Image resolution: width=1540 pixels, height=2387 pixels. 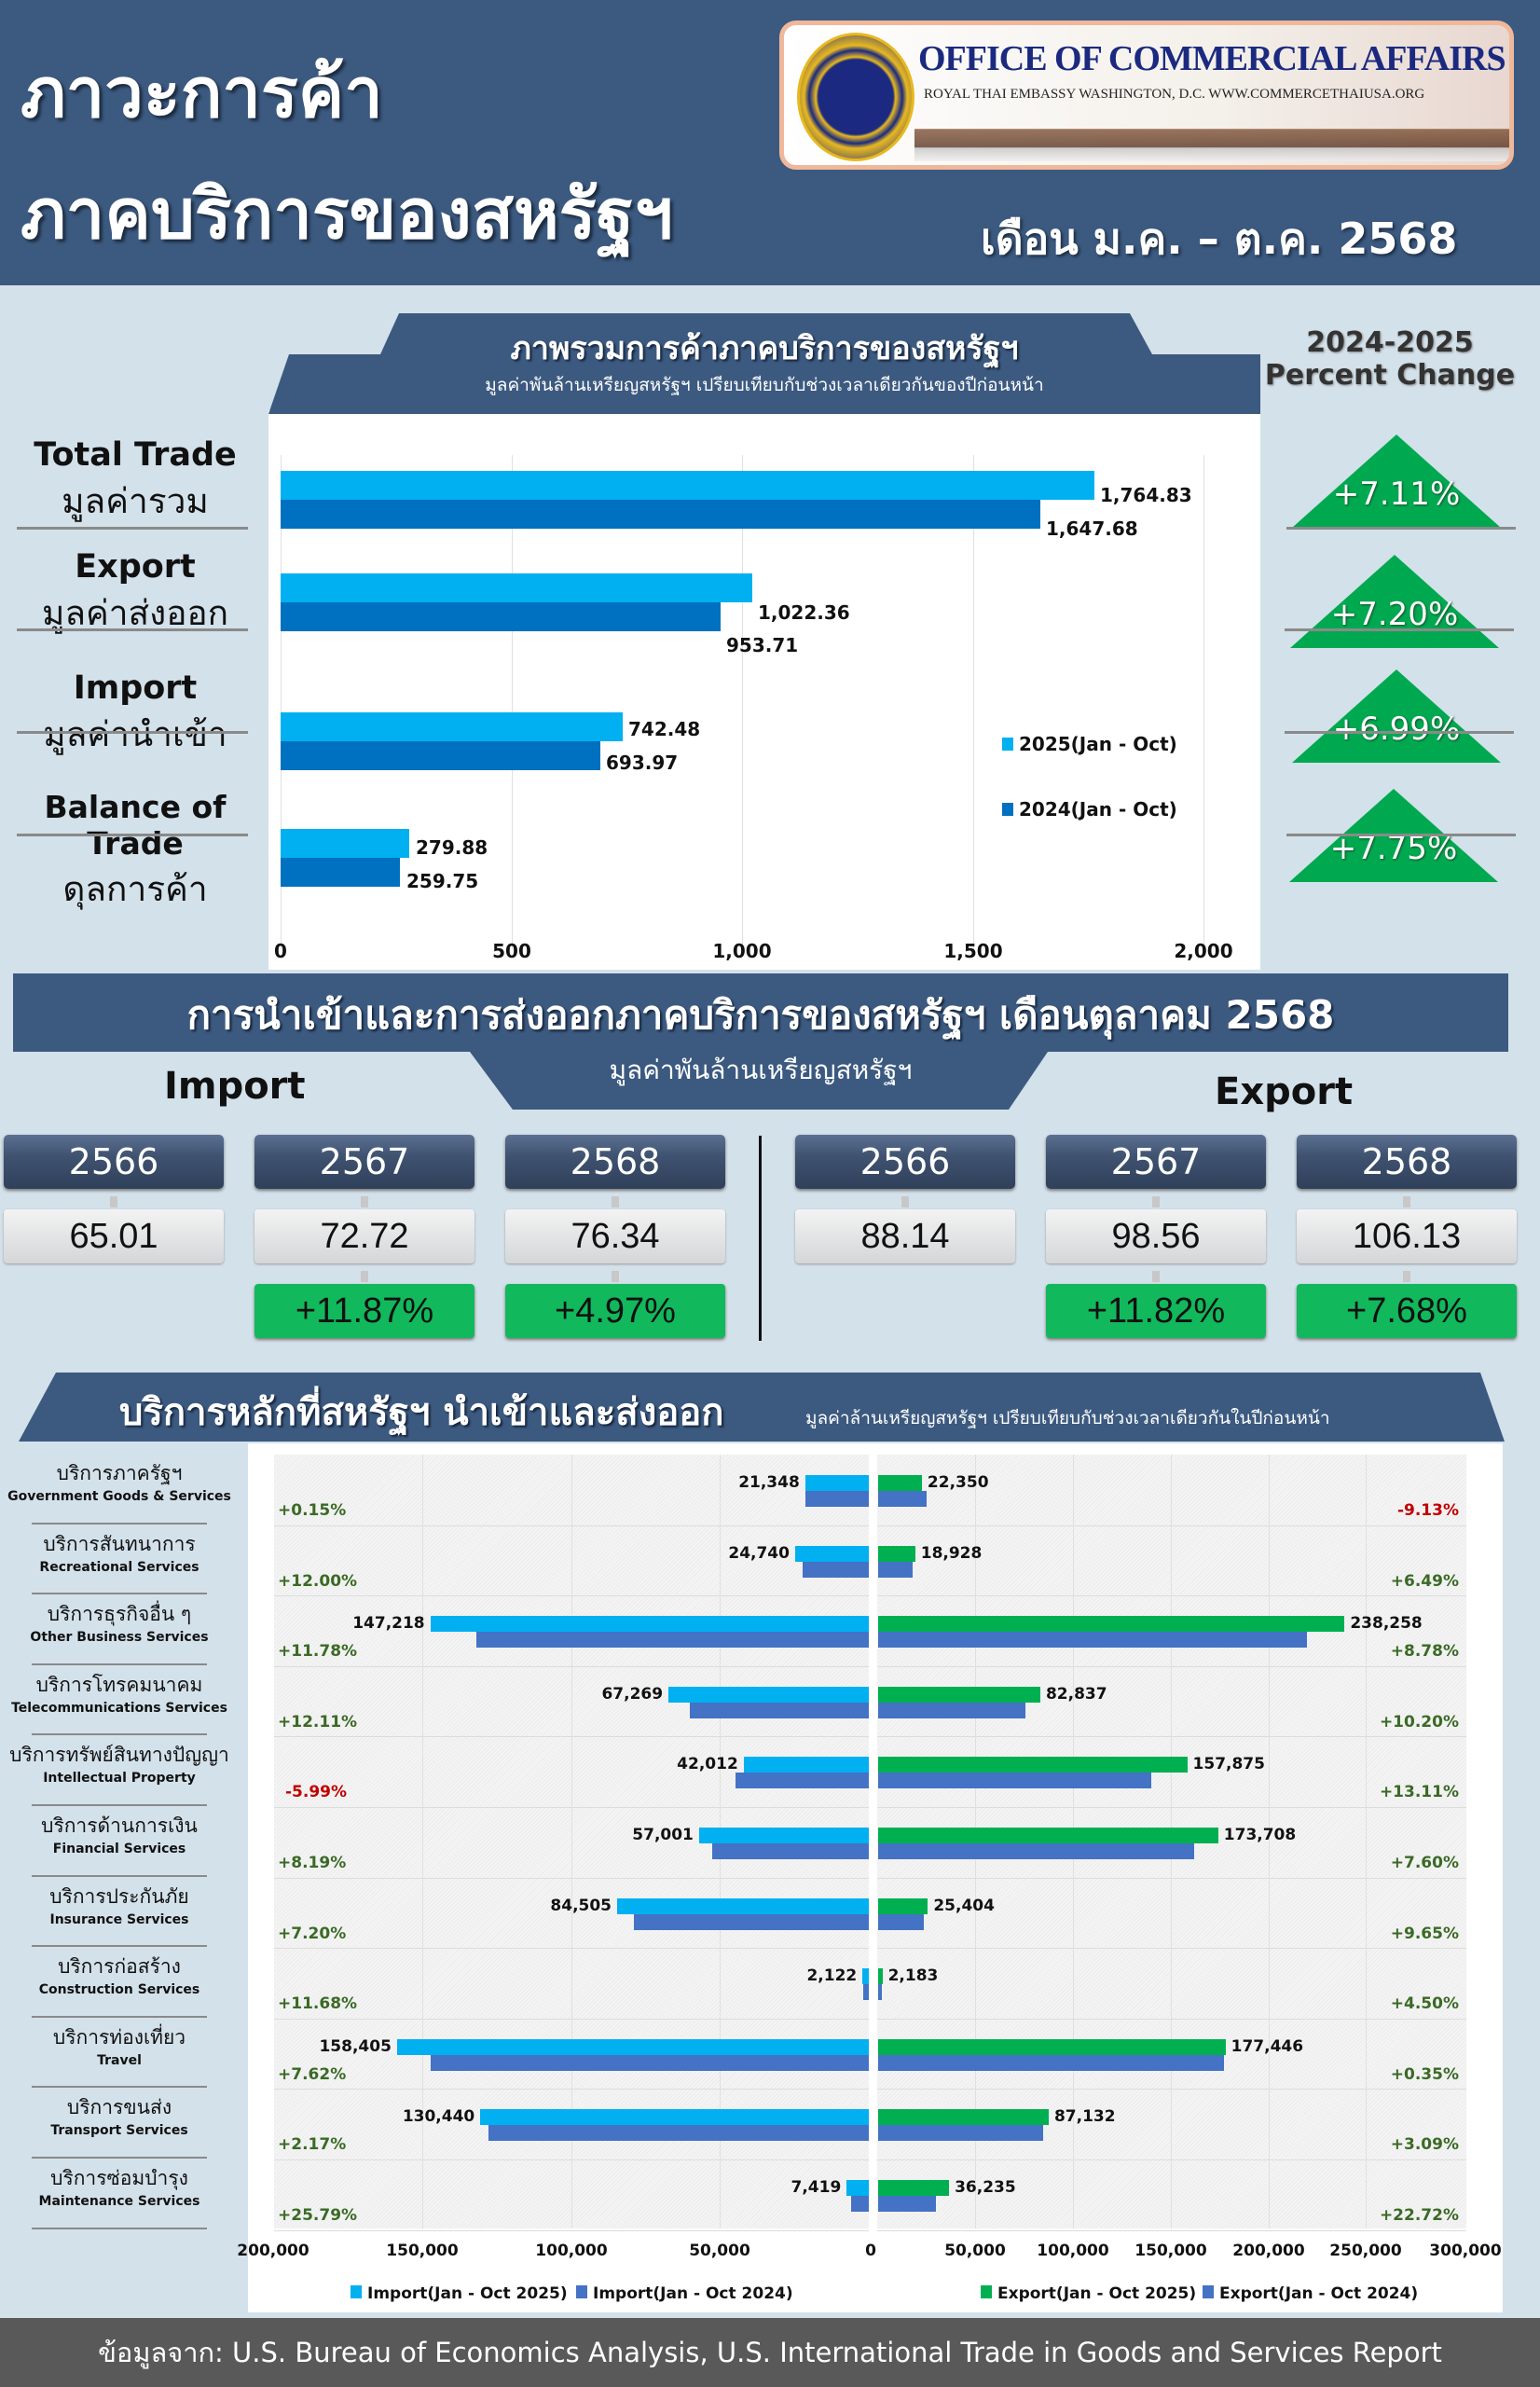 What do you see at coordinates (340, 872) in the screenshot?
I see `bar-balance-2024` at bounding box center [340, 872].